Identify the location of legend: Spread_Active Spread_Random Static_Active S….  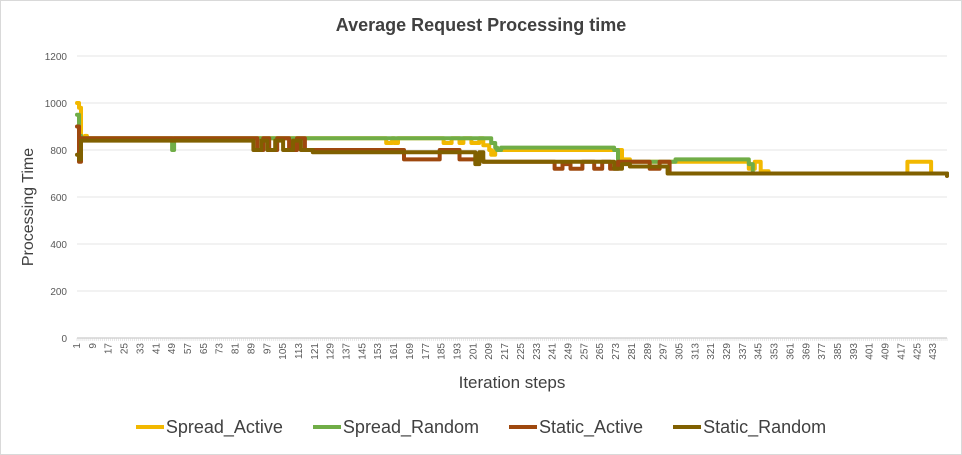
(481, 427).